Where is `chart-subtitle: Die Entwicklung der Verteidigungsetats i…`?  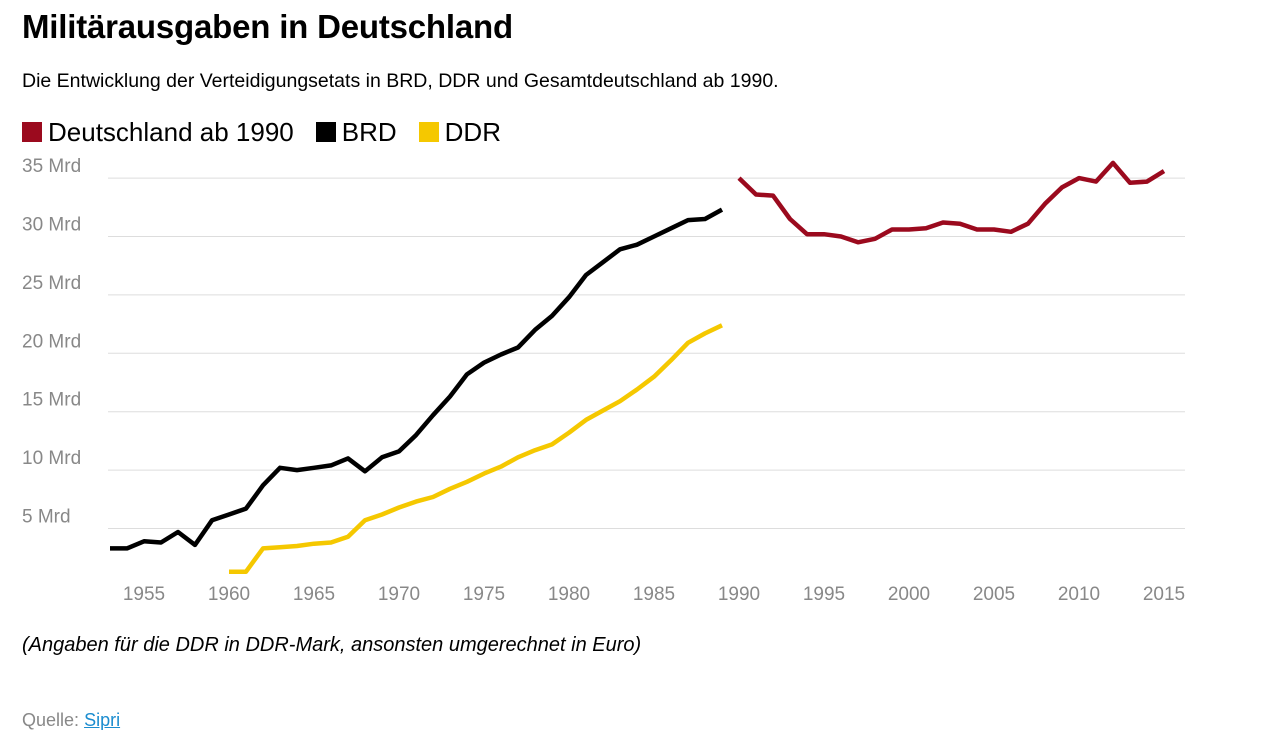
chart-subtitle: Die Entwicklung der Verteidigungsetats i… is located at coordinates (400, 81).